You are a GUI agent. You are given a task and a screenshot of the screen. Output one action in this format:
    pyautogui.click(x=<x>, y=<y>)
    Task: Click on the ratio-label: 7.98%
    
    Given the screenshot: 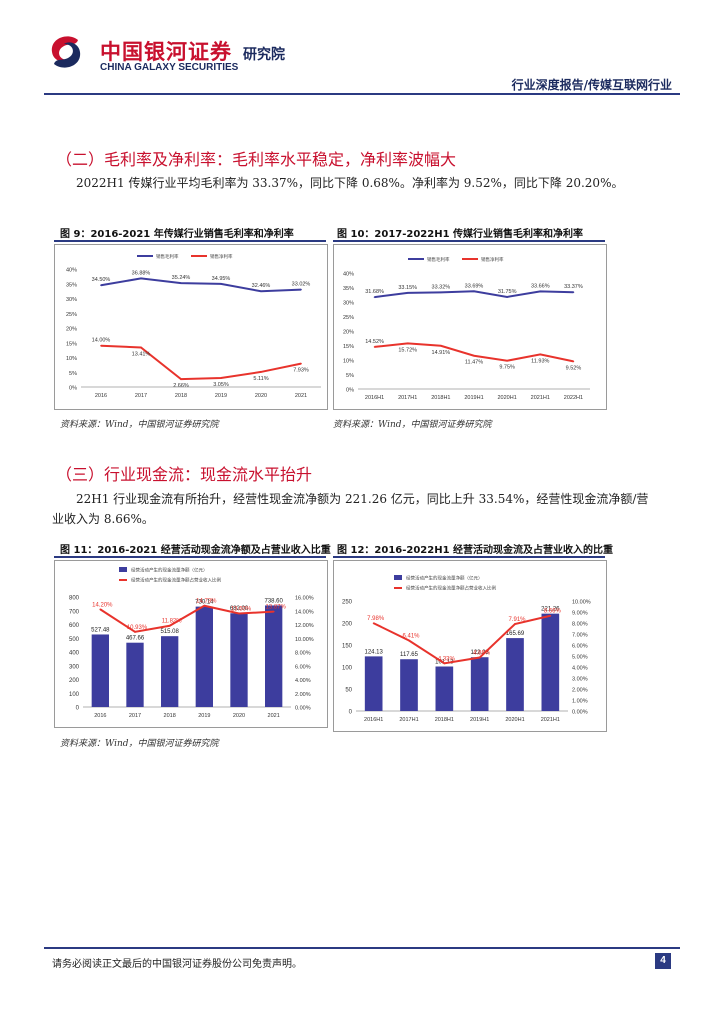 What is the action you would take?
    pyautogui.click(x=376, y=619)
    